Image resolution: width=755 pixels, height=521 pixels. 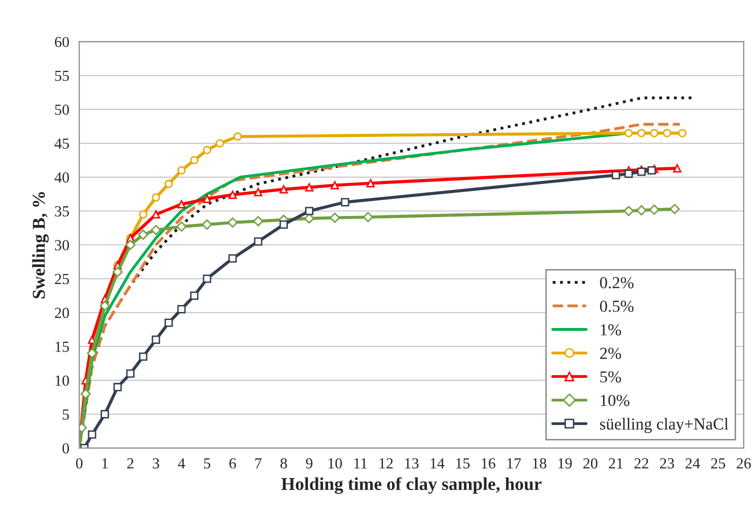 What do you see at coordinates (565, 463) in the screenshot?
I see `x-tick-label: 19` at bounding box center [565, 463].